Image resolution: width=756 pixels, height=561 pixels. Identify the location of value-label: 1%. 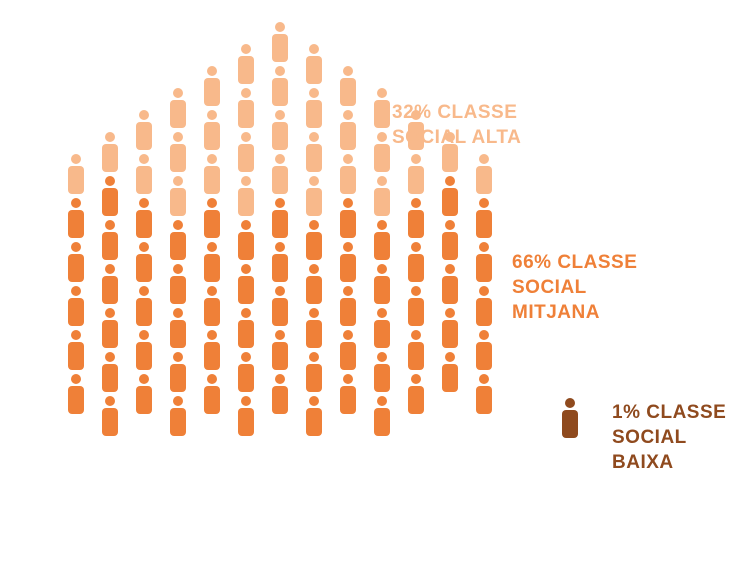
(626, 412).